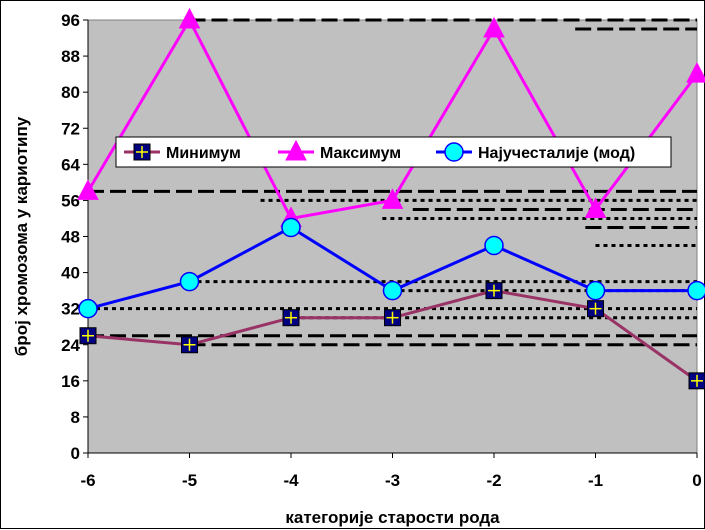  Describe the element at coordinates (70, 237) in the screenshot. I see `y-tick-label: 48` at that location.